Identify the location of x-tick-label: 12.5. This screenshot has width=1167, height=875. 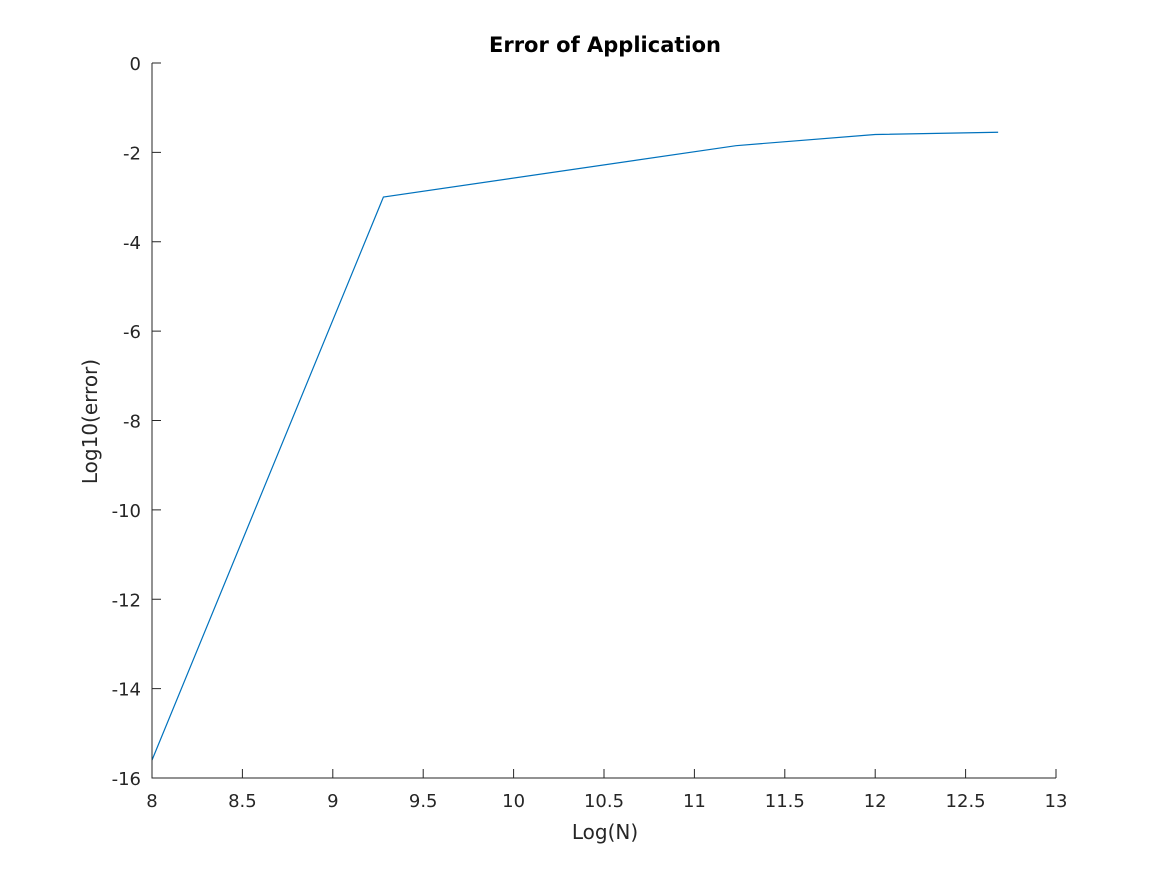
(966, 801).